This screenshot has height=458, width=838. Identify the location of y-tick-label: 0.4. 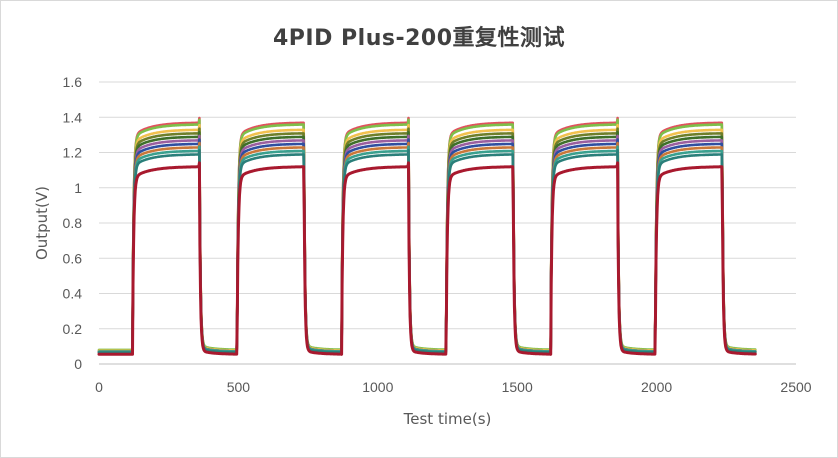
(73, 294).